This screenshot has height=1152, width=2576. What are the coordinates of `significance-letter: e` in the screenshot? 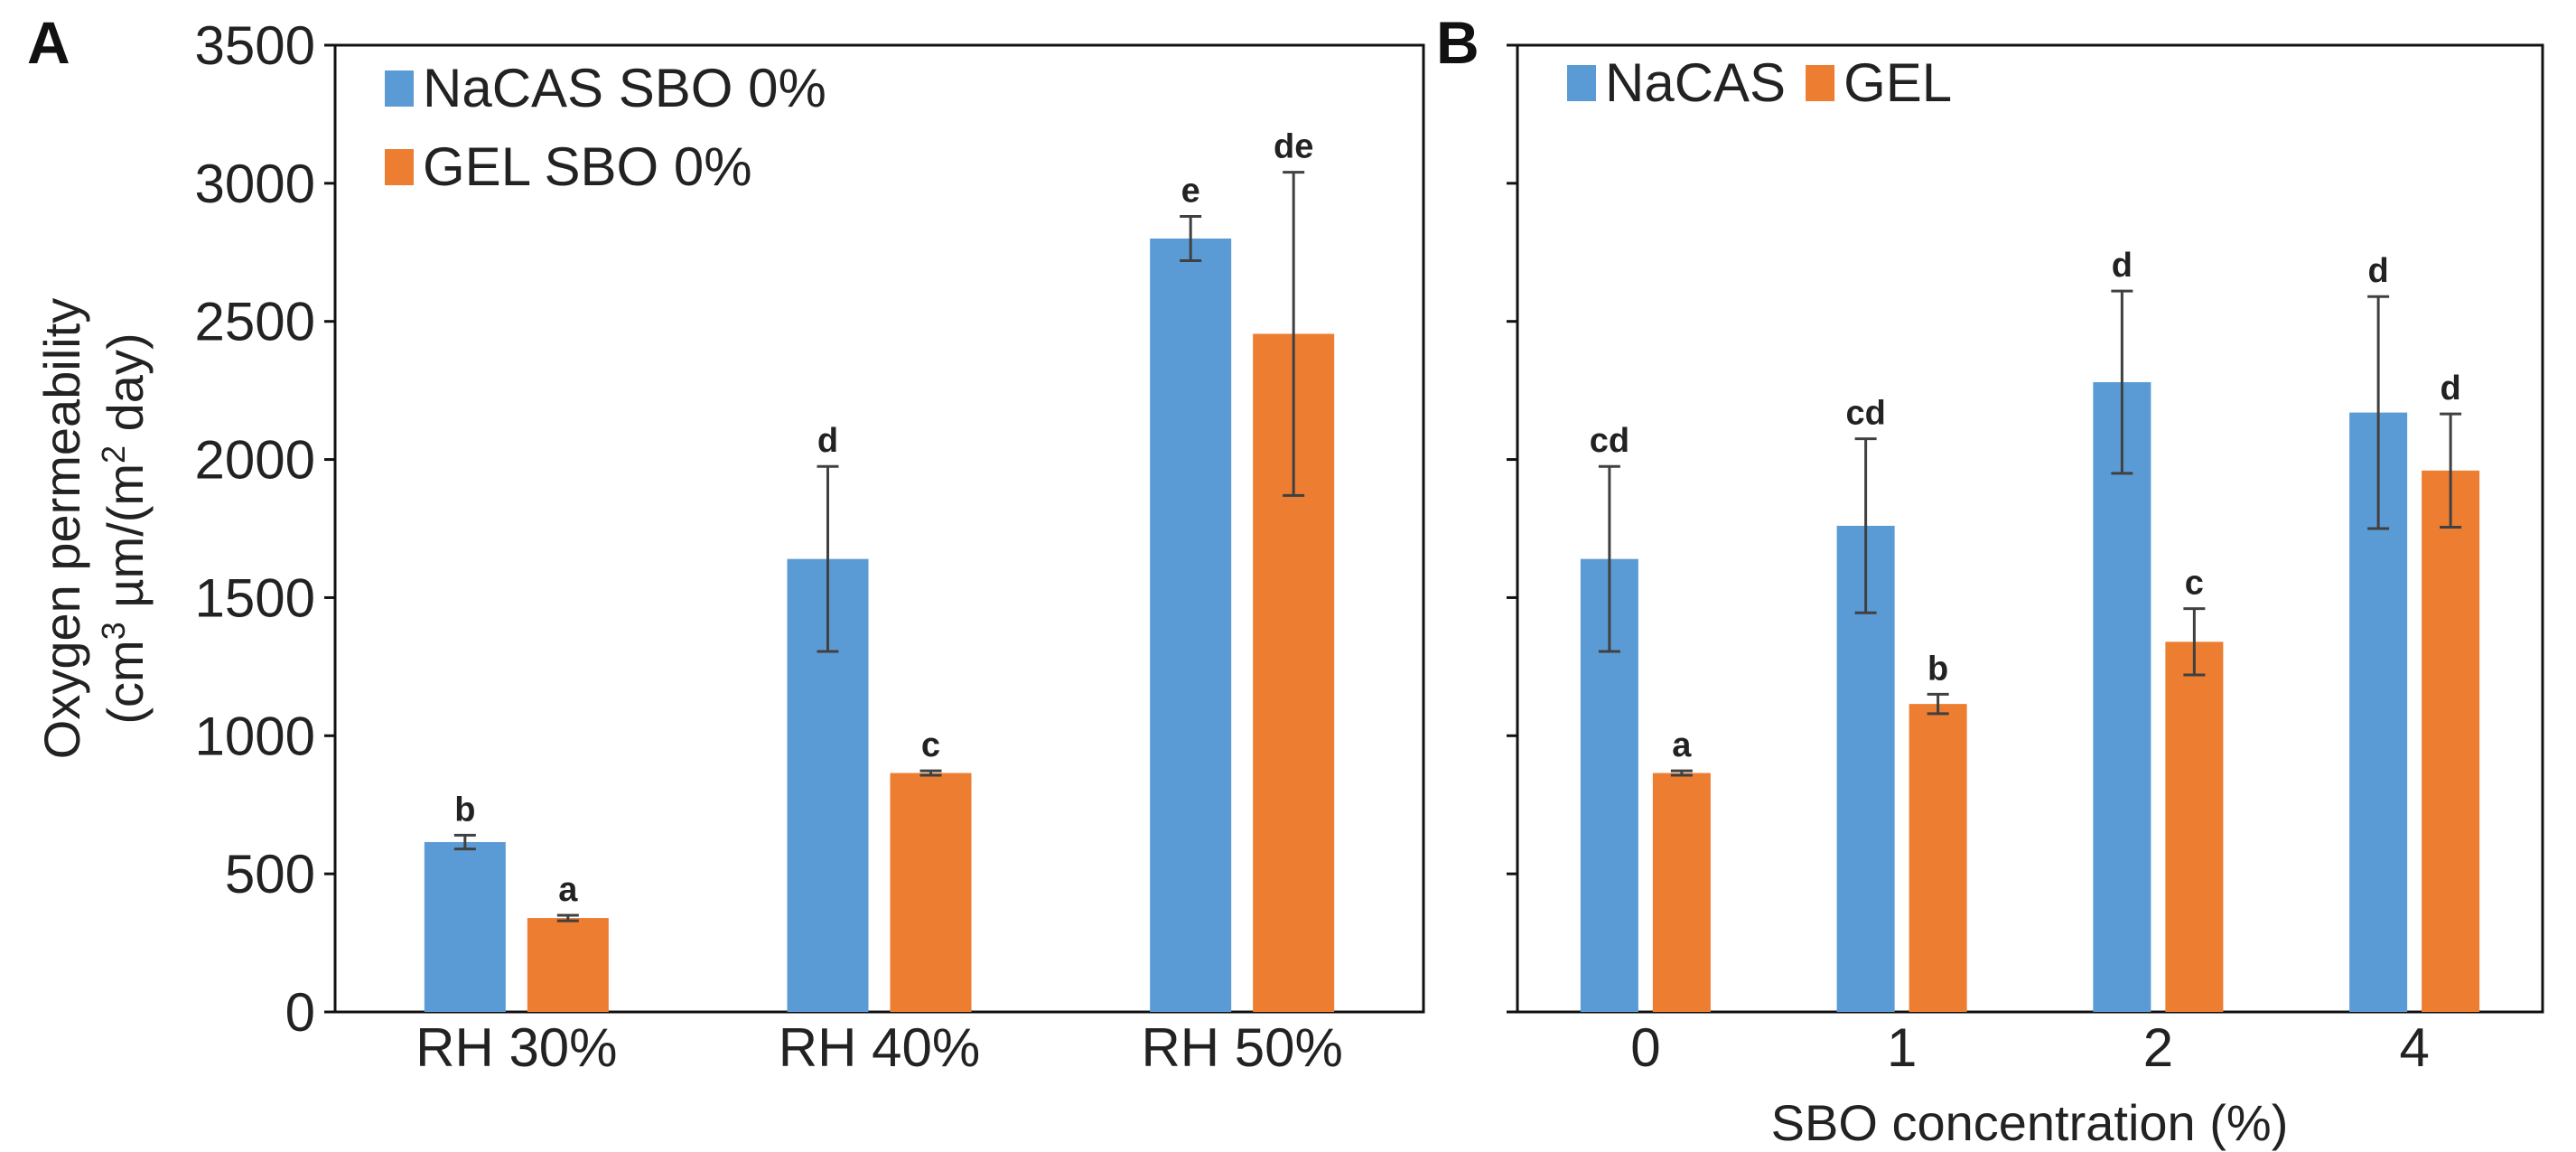 It's located at (1190, 192).